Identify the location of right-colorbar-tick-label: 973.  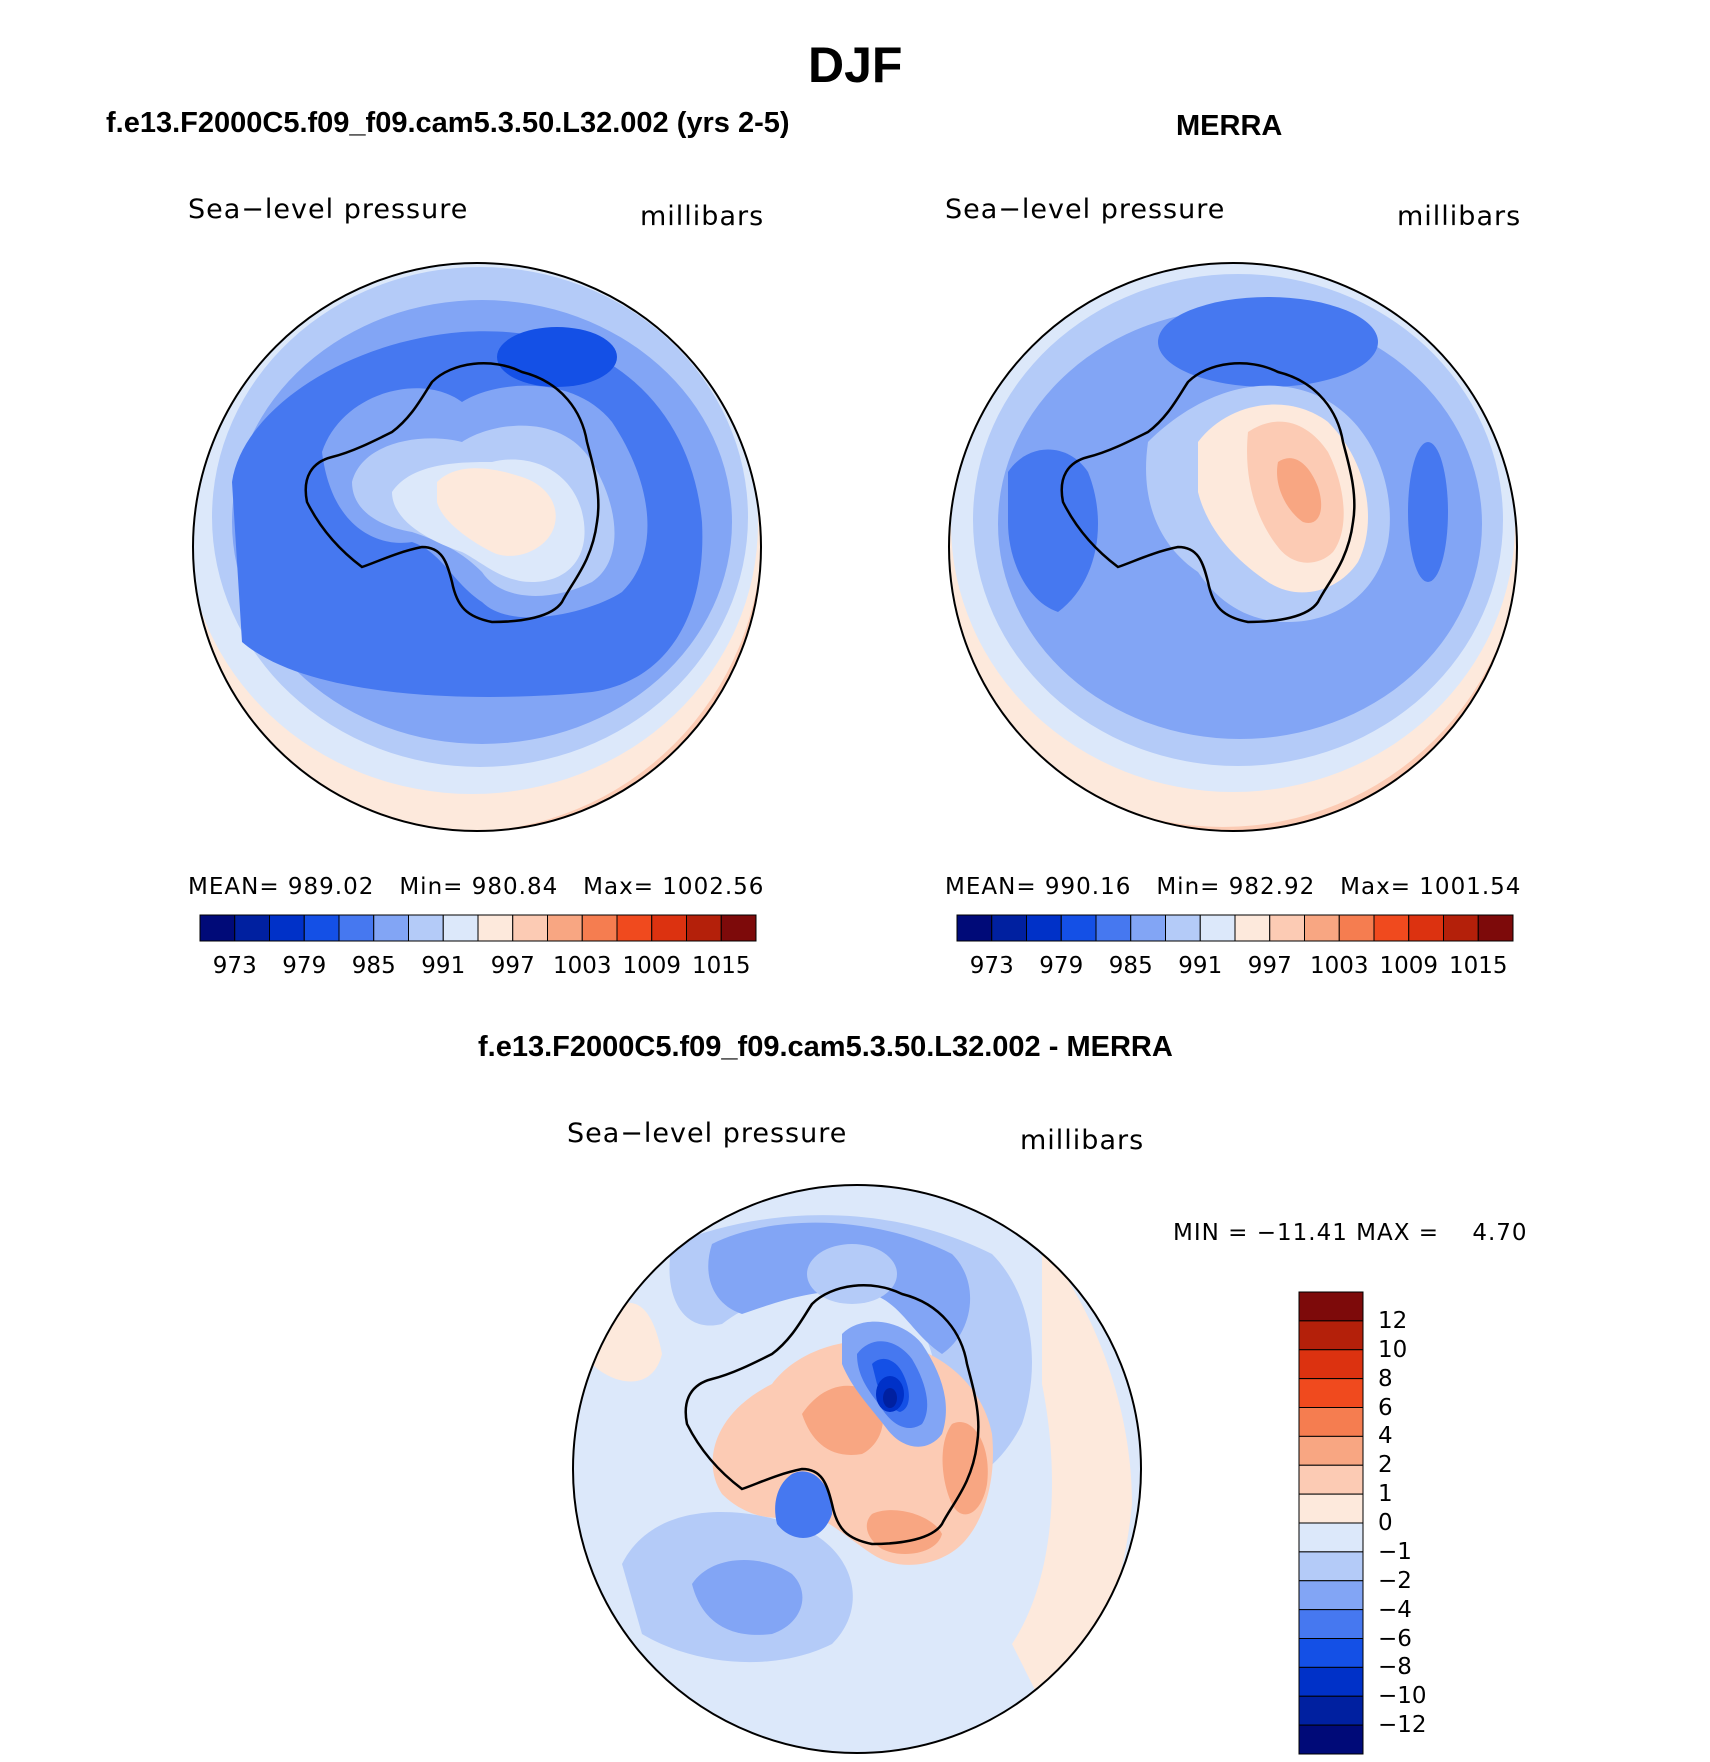
(991, 966).